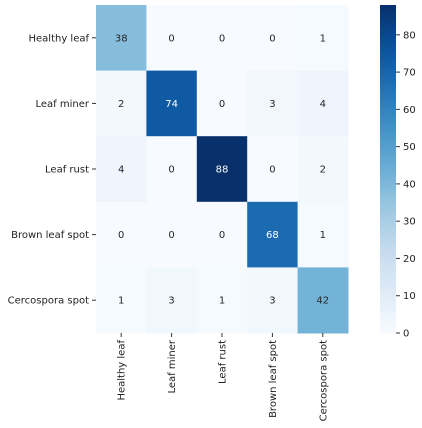 Image resolution: width=422 pixels, height=428 pixels. Describe the element at coordinates (58, 38) in the screenshot. I see `row-tick-label: Healthy leaf` at that location.